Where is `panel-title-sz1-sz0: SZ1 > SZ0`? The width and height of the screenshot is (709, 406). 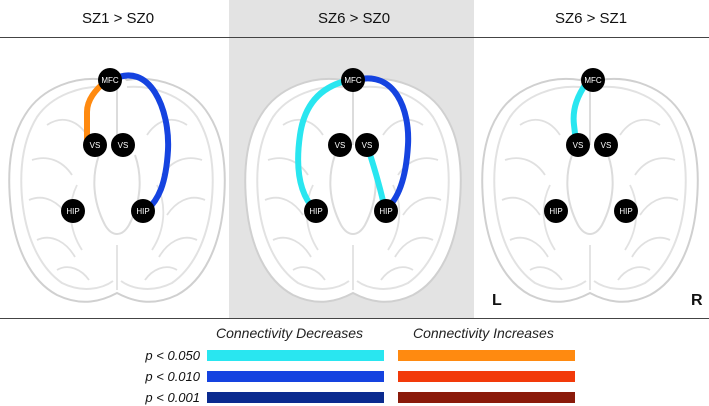
panel-title-sz1-sz0: SZ1 > SZ0 is located at coordinates (118, 18).